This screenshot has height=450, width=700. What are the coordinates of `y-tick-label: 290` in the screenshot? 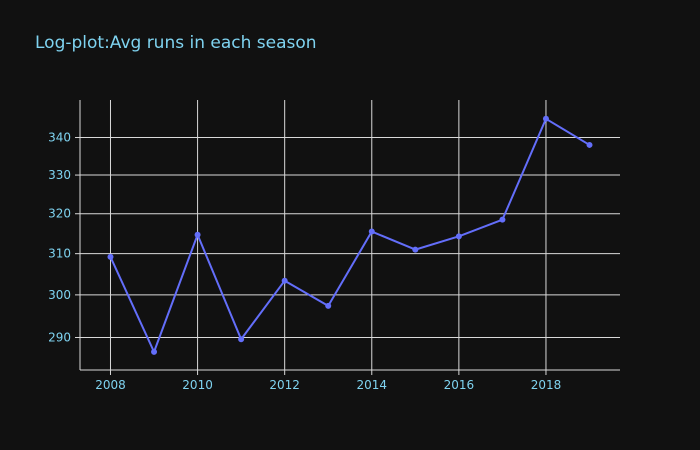 It's located at (59, 338).